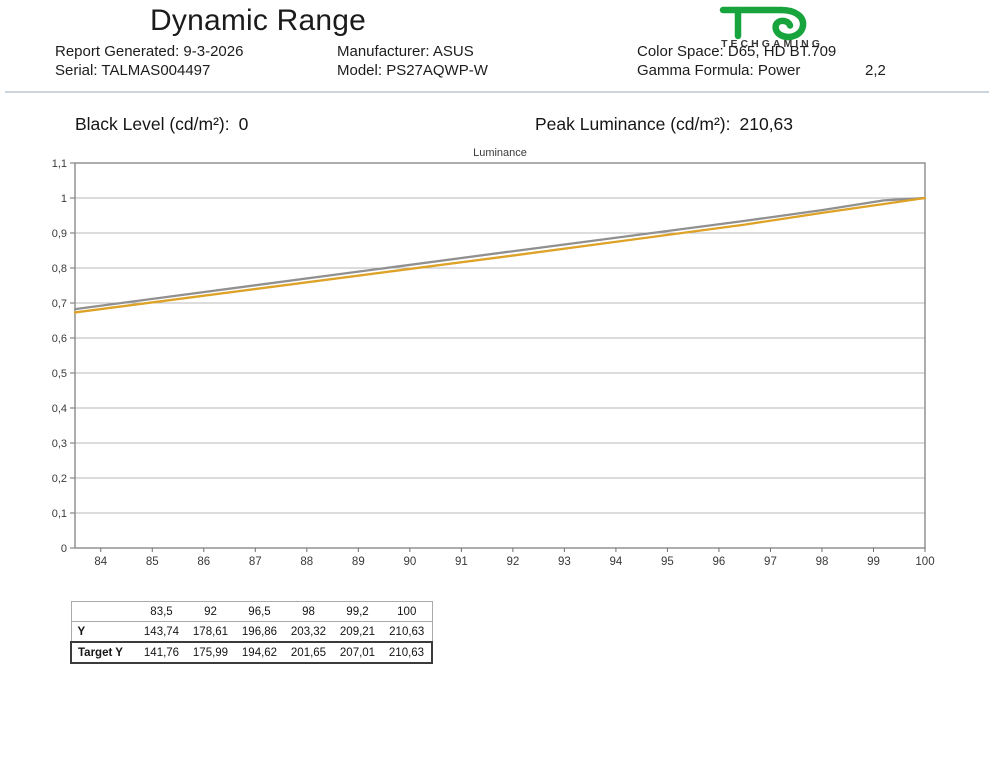 Image resolution: width=994 pixels, height=768 pixels. I want to click on series-line-target-y, so click(500, 255).